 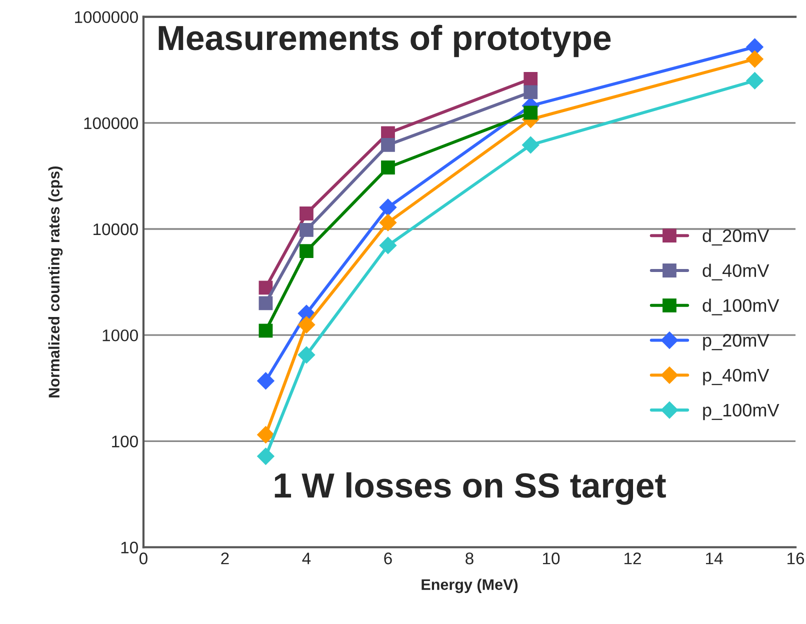 What do you see at coordinates (470, 586) in the screenshot?
I see `x-axis-title: Energy (MeV)` at bounding box center [470, 586].